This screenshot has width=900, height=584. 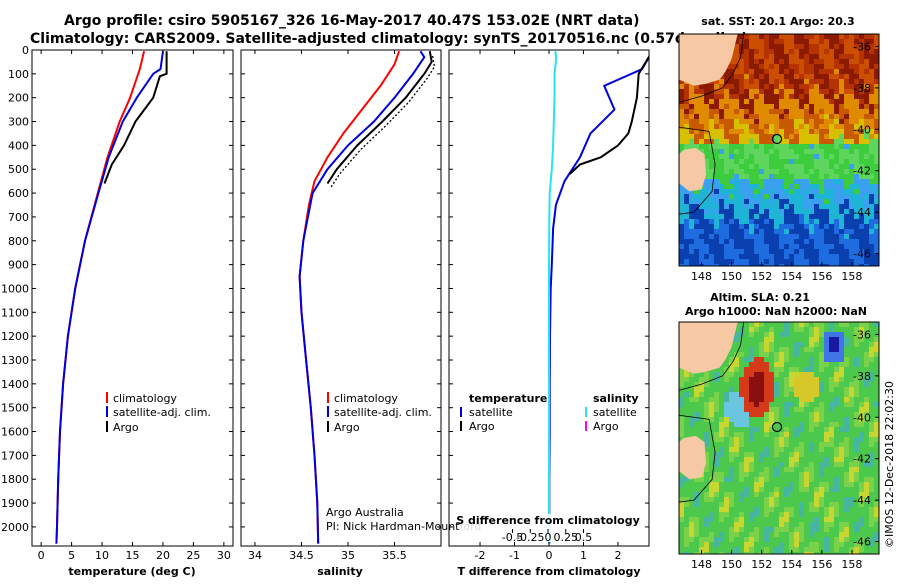 What do you see at coordinates (862, 334) in the screenshot?
I see `map-ytick-label: -36` at bounding box center [862, 334].